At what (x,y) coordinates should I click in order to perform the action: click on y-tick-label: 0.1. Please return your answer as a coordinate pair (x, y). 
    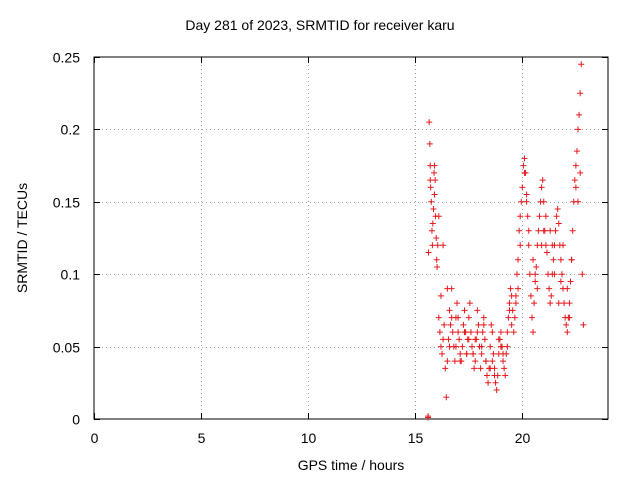
    Looking at the image, I should click on (71, 275).